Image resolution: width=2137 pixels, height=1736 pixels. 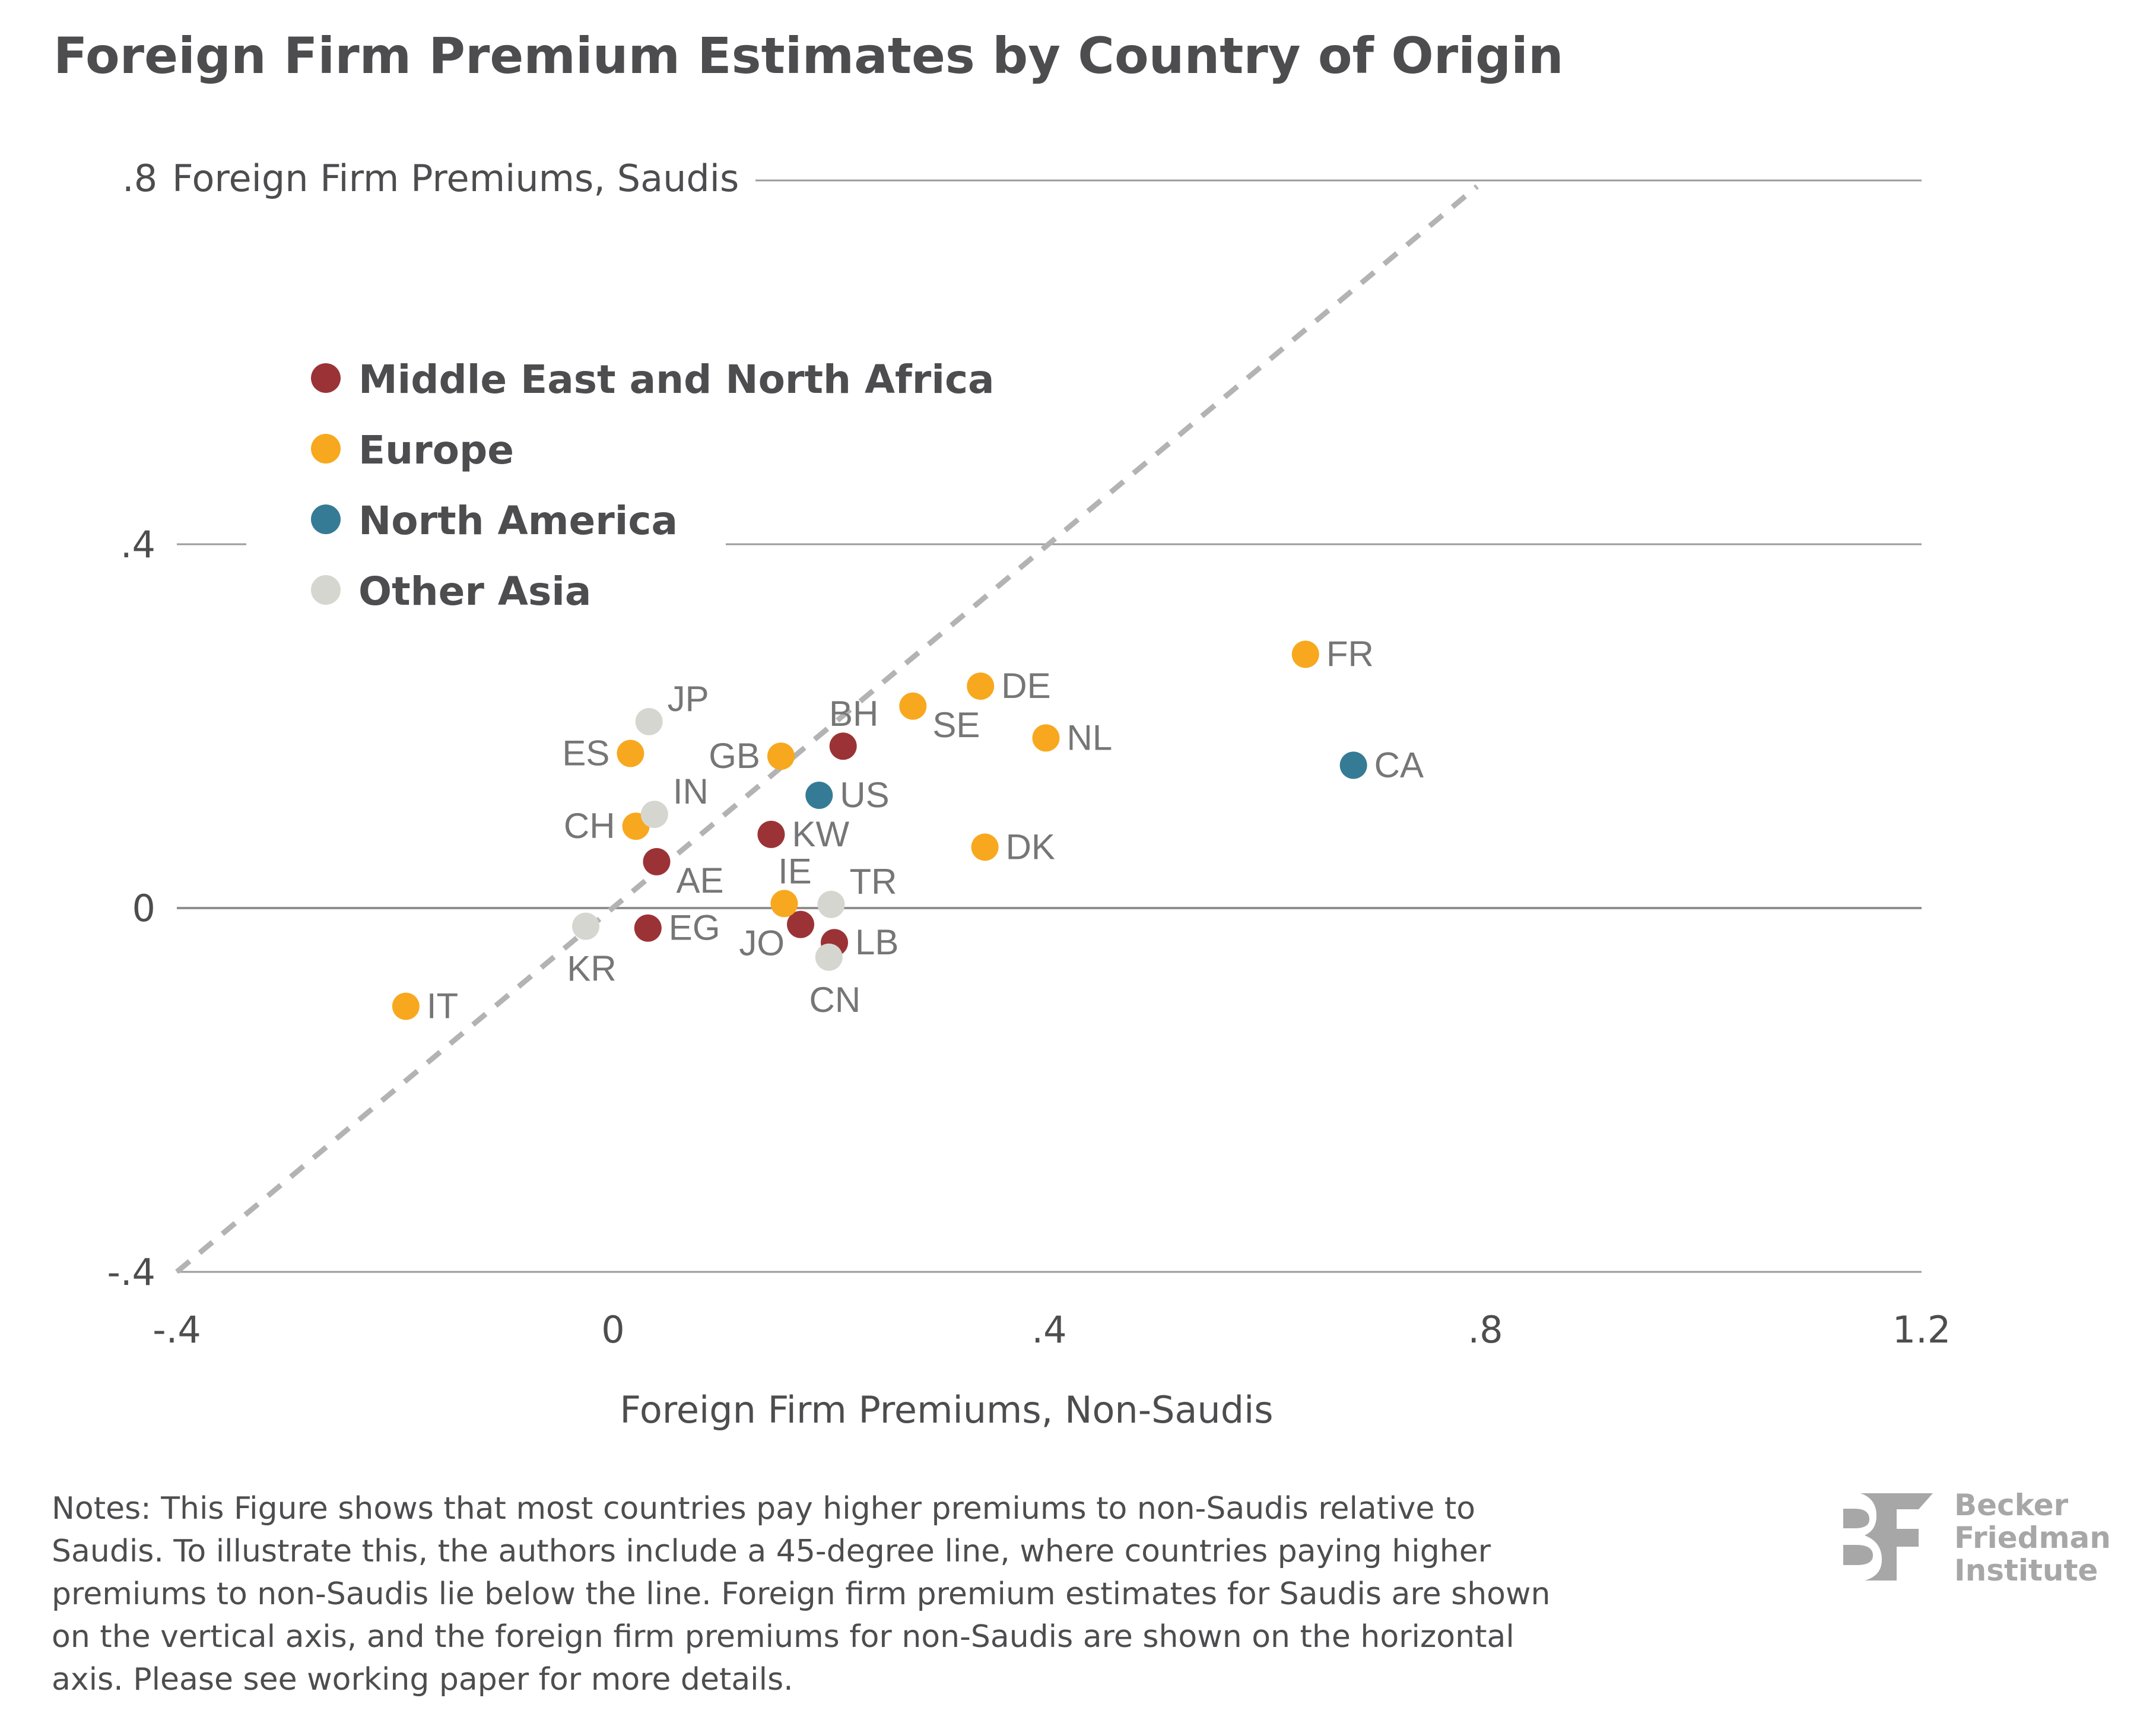 What do you see at coordinates (873, 882) in the screenshot?
I see `point-label-TR: TR` at bounding box center [873, 882].